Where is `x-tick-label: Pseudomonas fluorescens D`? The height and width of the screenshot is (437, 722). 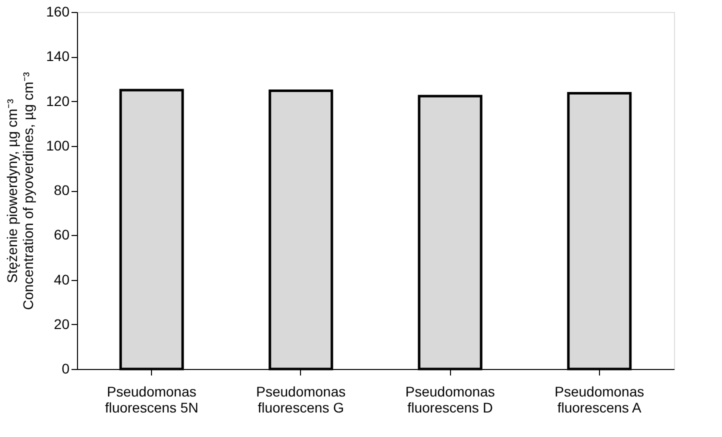 x-tick-label: Pseudomonas fluorescens D is located at coordinates (450, 400).